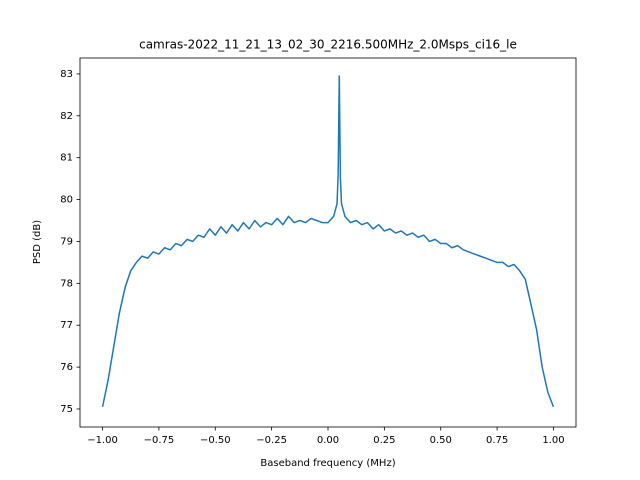  I want to click on x-tick-label: 1.00, so click(553, 440).